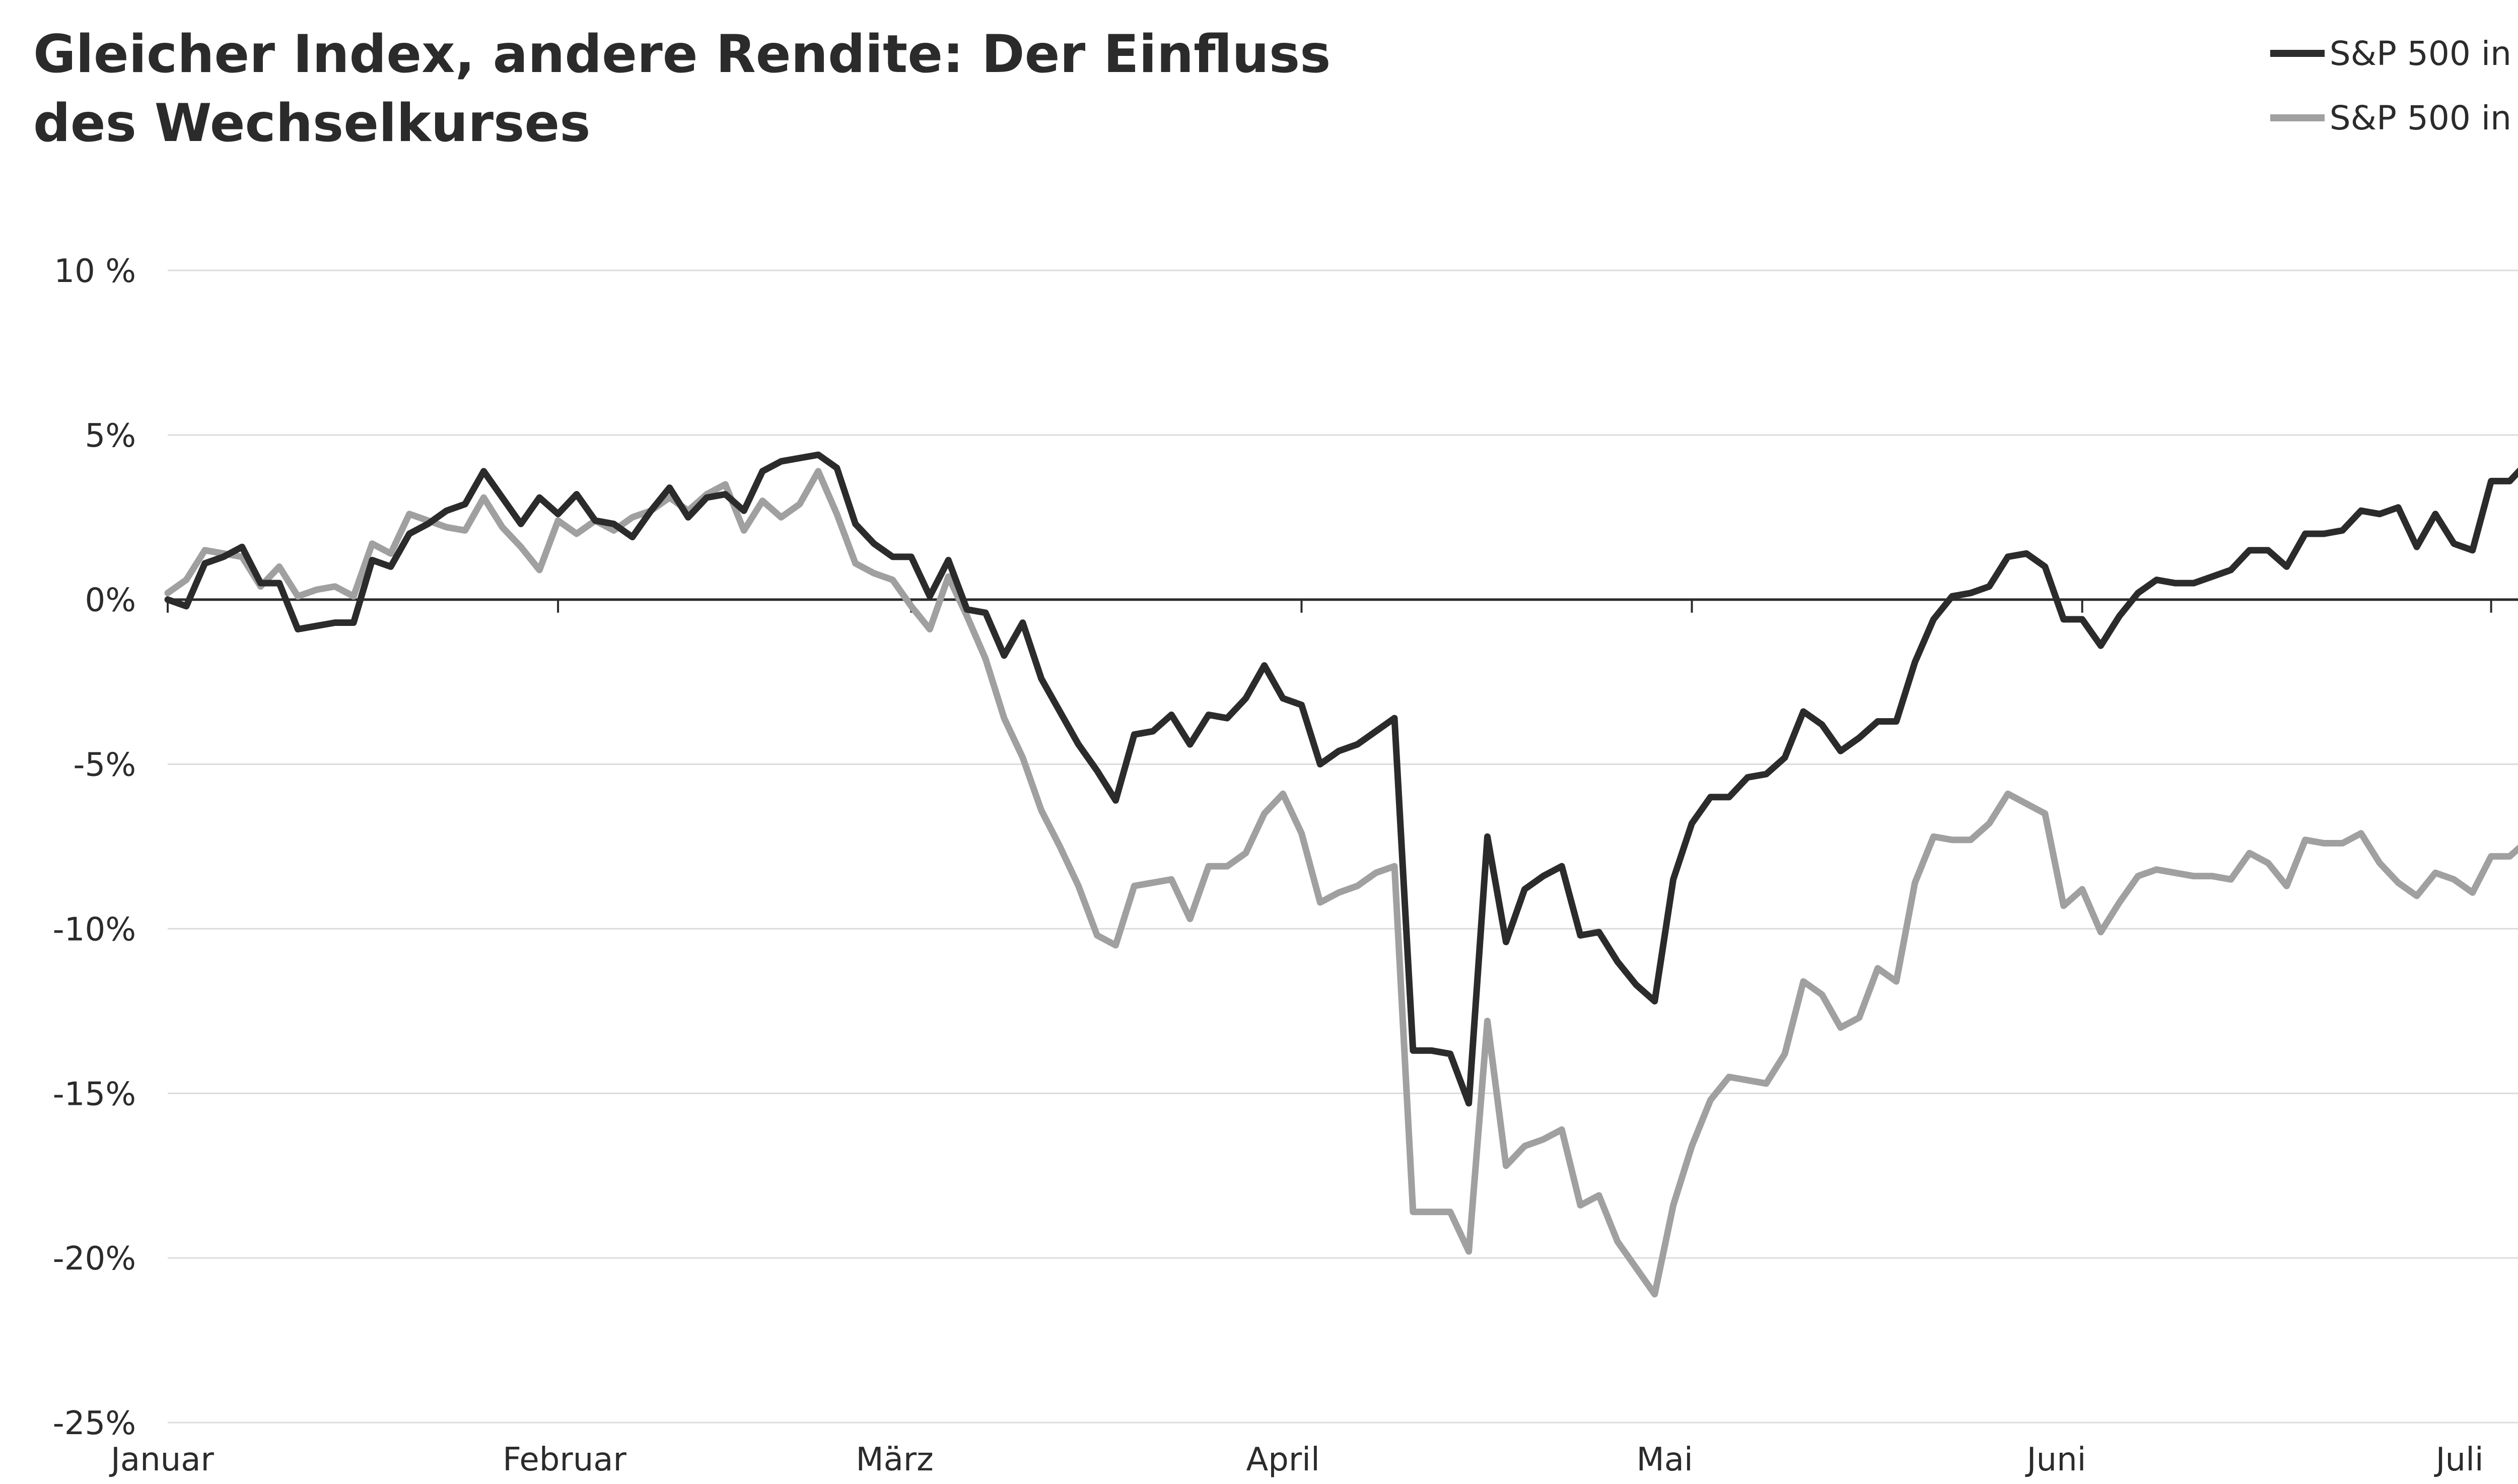  I want to click on legend-item-usd: S&P 500 in USD, so click(2394, 53).